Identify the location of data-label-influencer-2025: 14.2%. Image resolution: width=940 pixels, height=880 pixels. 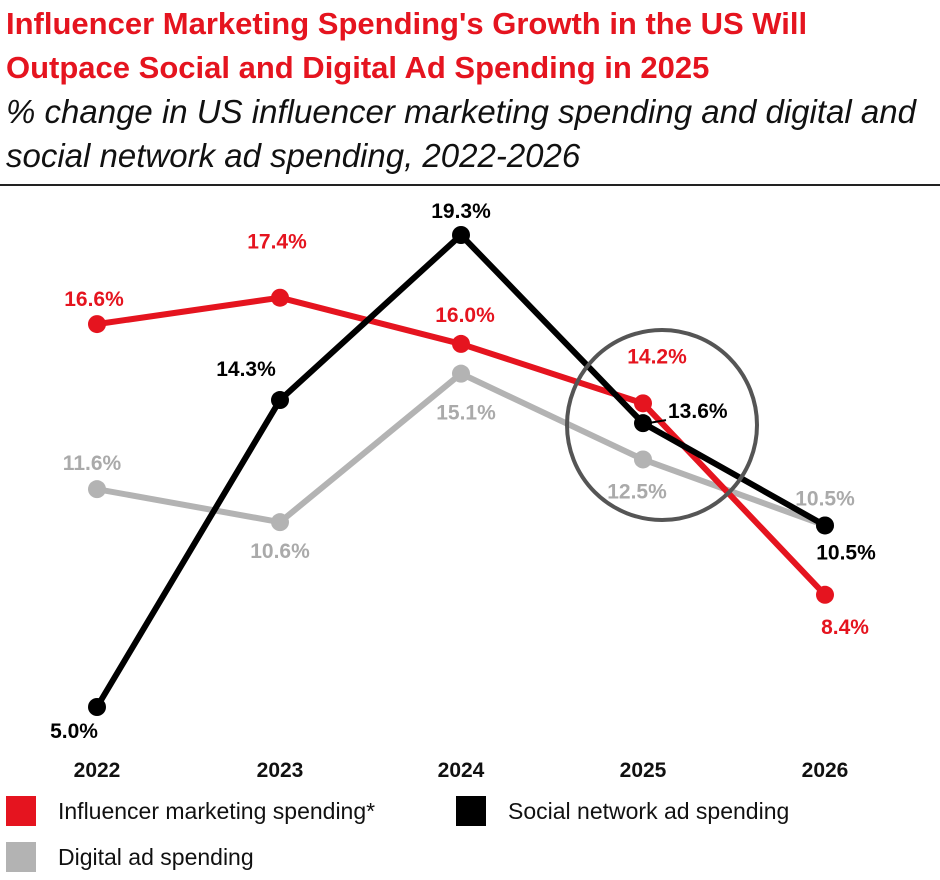
(657, 356).